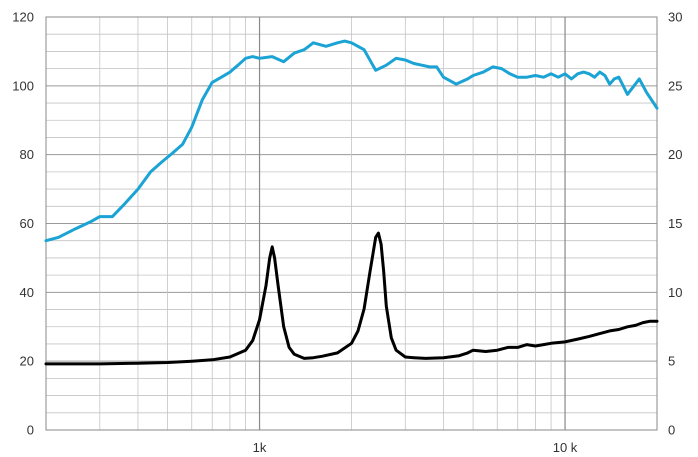 The height and width of the screenshot is (457, 698). What do you see at coordinates (27, 292) in the screenshot?
I see `y-tick-label: 40` at bounding box center [27, 292].